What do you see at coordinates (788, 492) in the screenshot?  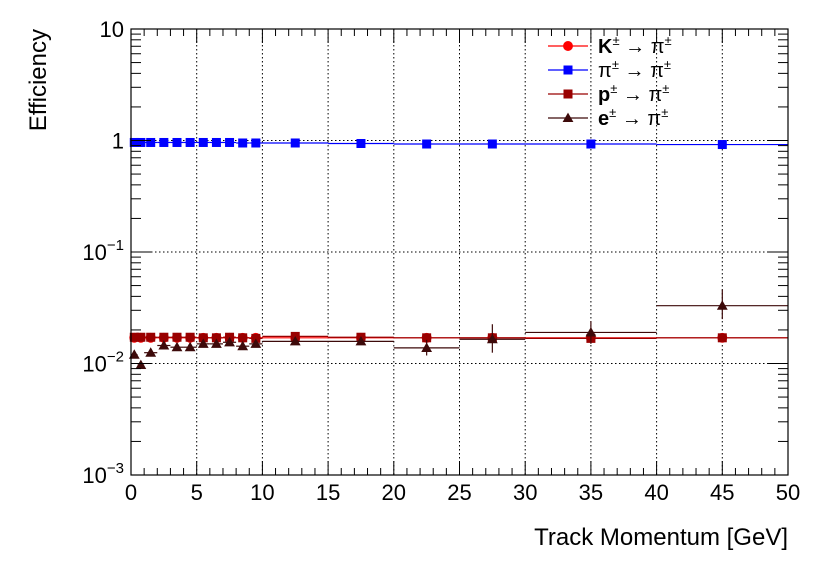 I see `x-tick-label: 50` at bounding box center [788, 492].